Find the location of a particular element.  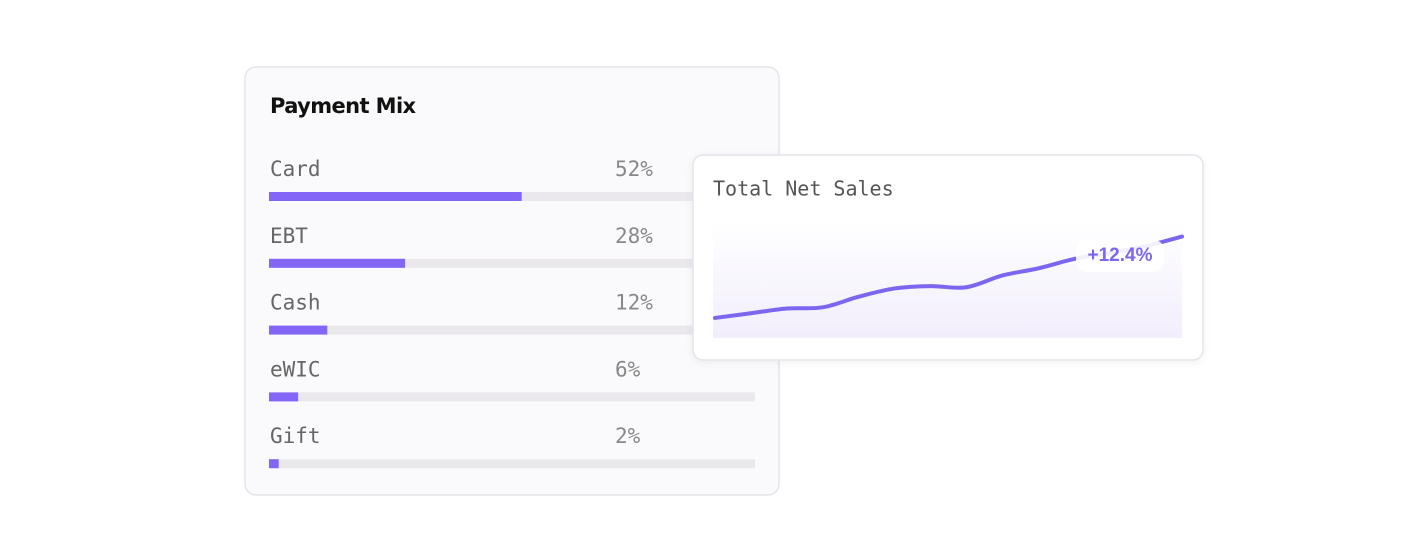

badge-background is located at coordinates (1120, 256).